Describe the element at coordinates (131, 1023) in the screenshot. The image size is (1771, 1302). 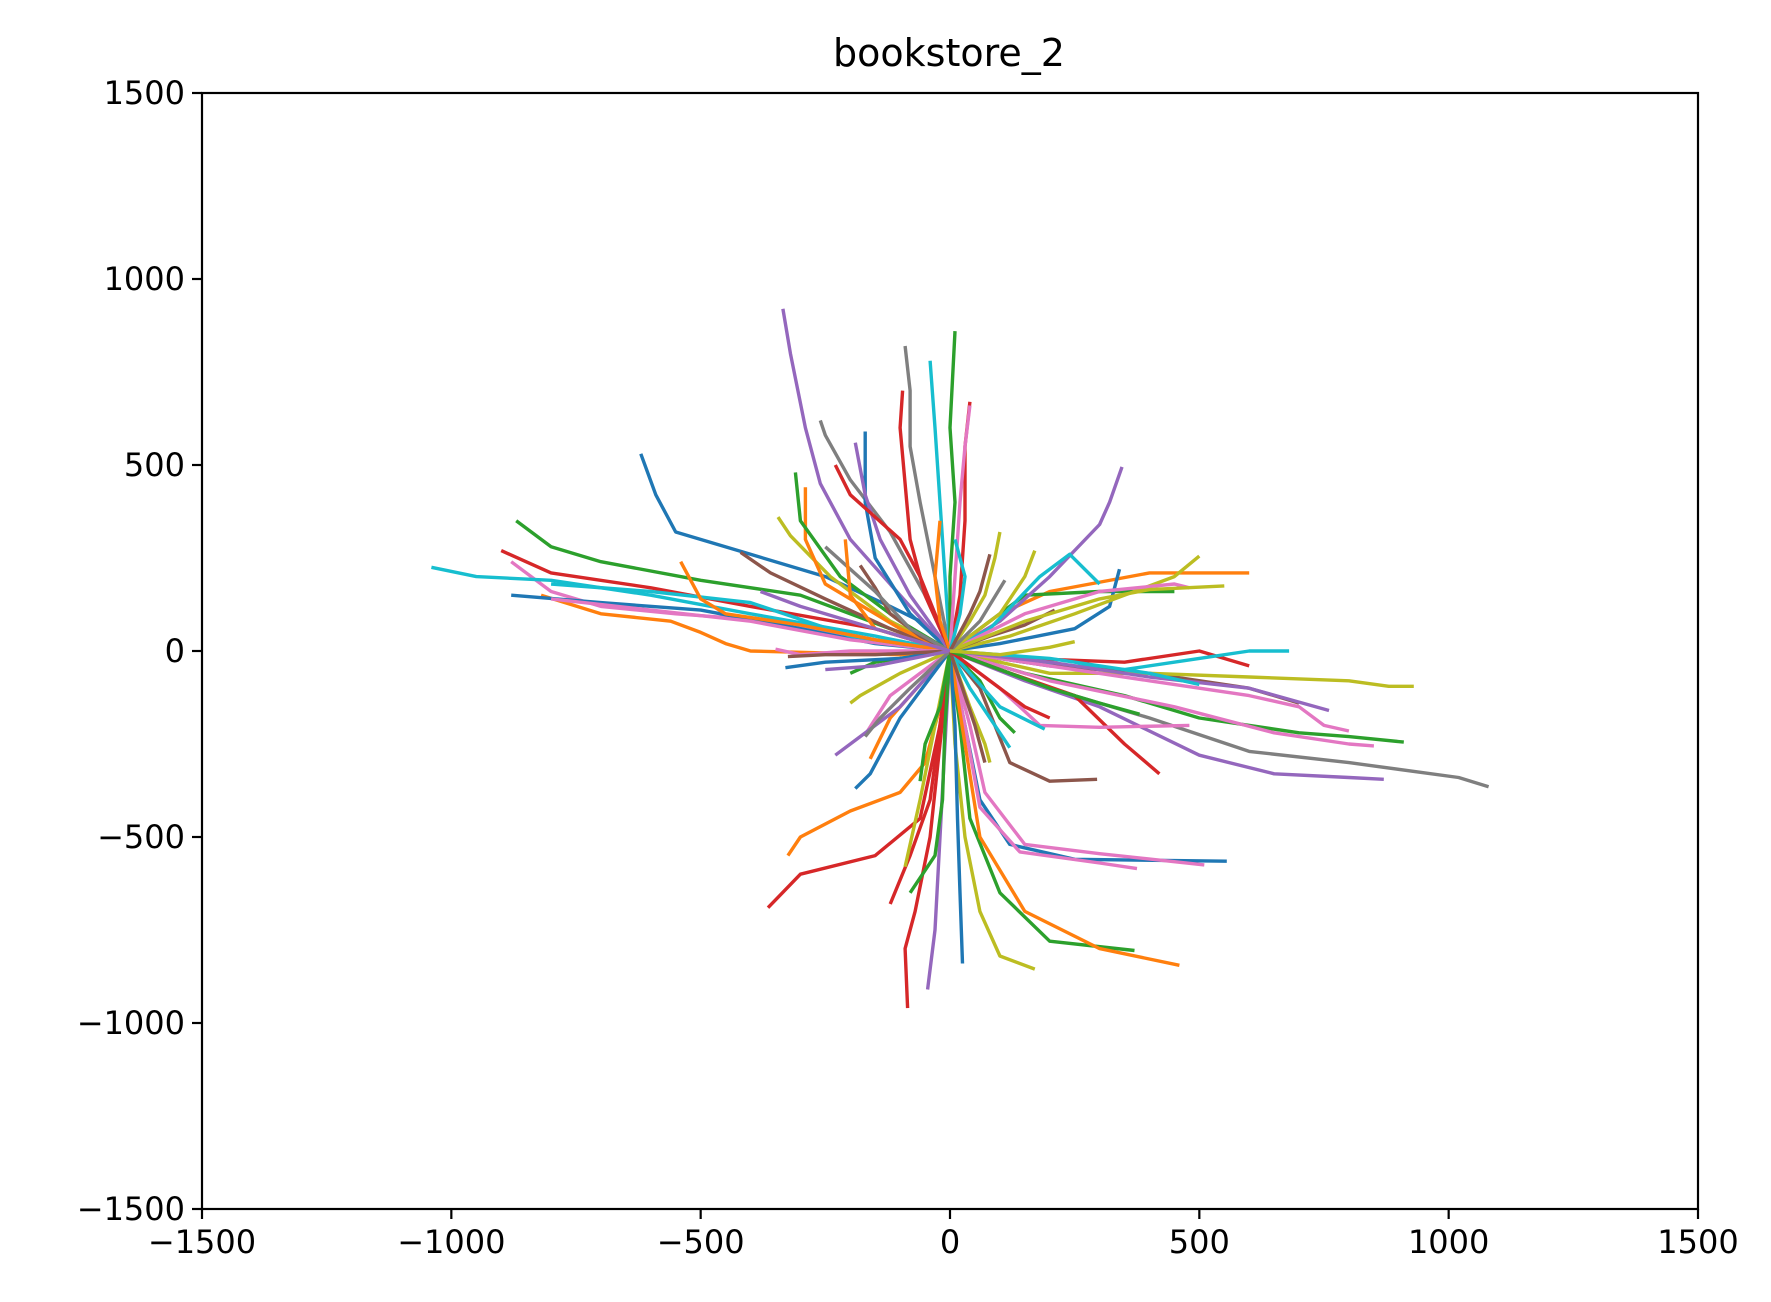
I see `y-tick-label: −1000` at that location.